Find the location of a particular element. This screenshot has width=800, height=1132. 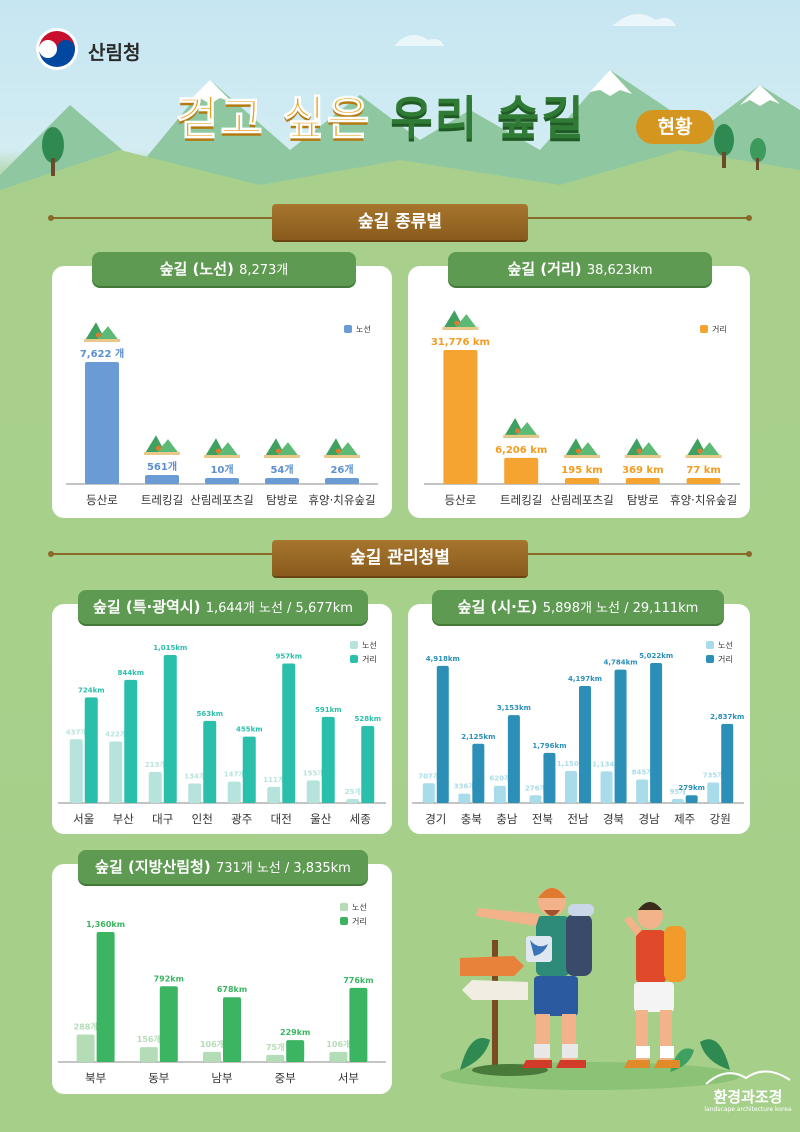

data-label: 229km is located at coordinates (295, 1032).